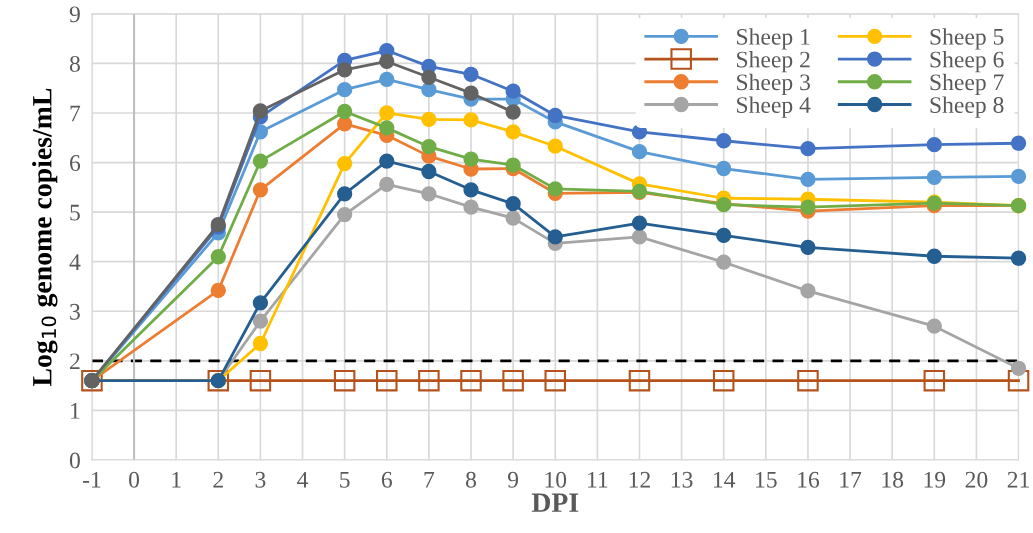 The image size is (1033, 533). I want to click on legend-label: Sheep 1, so click(773, 39).